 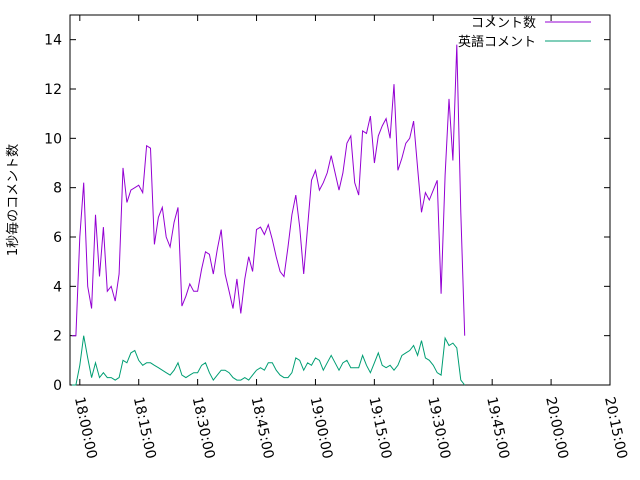 What do you see at coordinates (556, 428) in the screenshot?
I see `x-tick-label: 20:00:00` at bounding box center [556, 428].